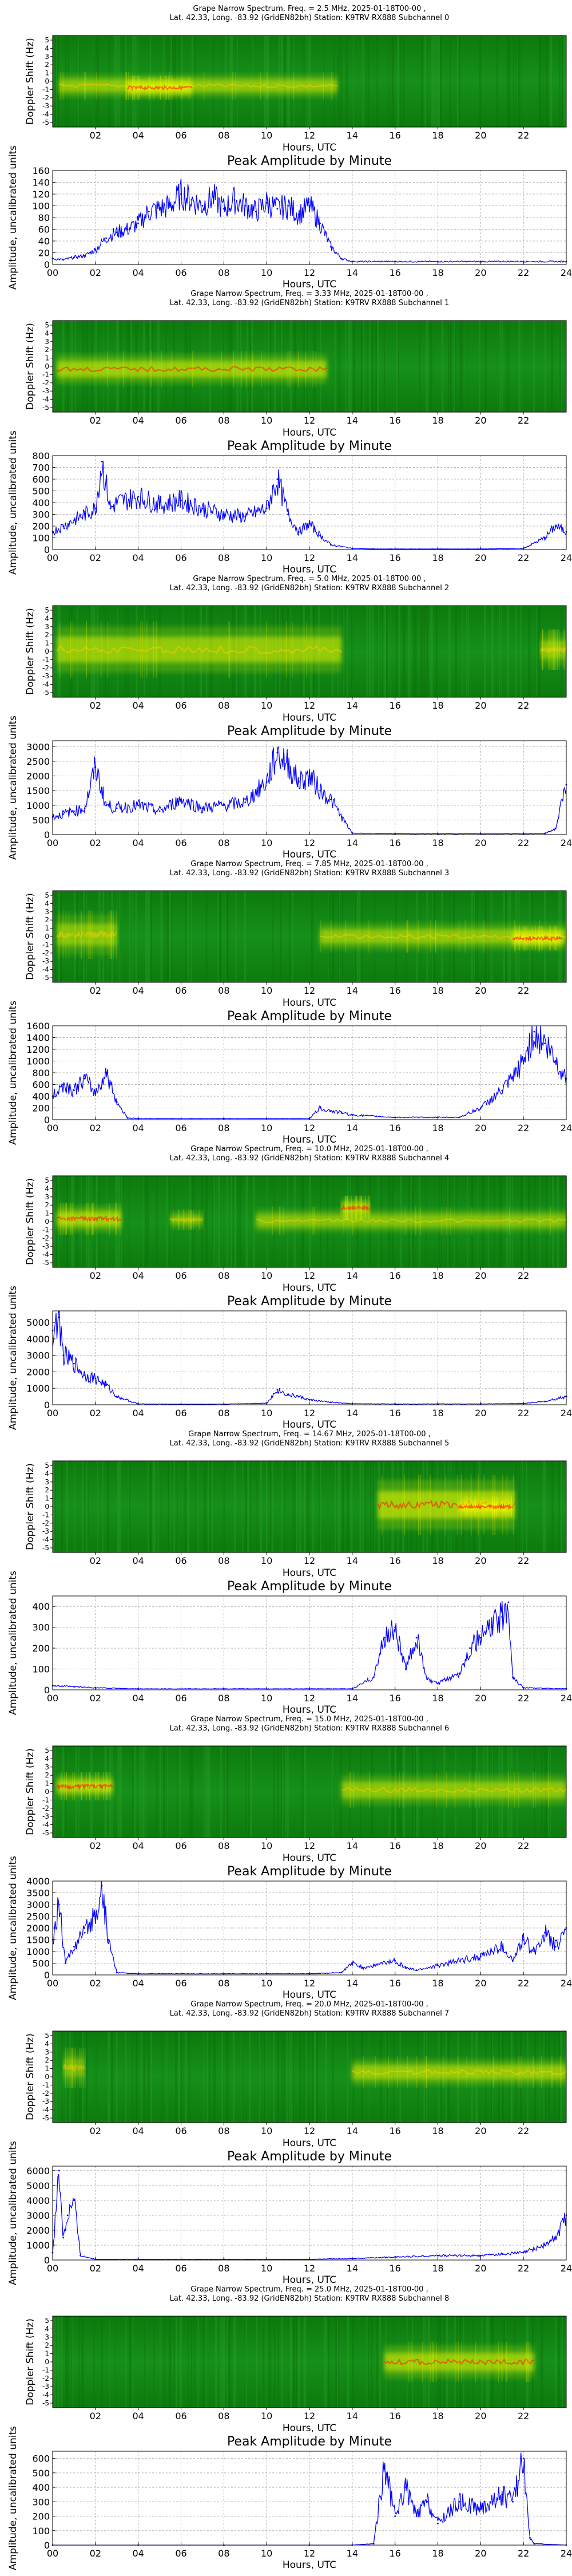 Image resolution: width=572 pixels, height=2576 pixels. What do you see at coordinates (47, 2362) in the screenshot?
I see `spectrogram-ytick-label: 0` at bounding box center [47, 2362].